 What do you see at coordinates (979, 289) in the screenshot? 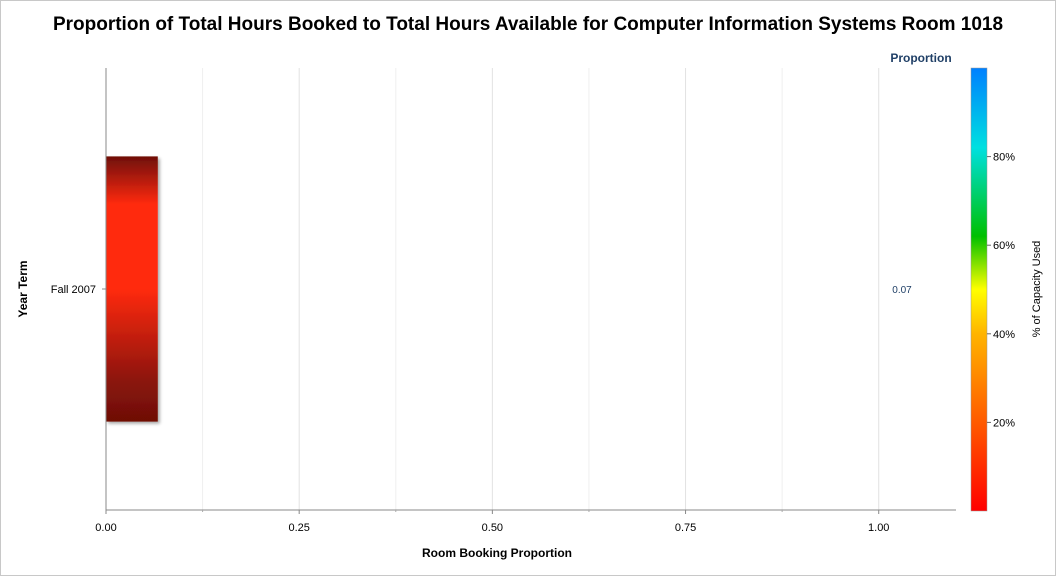
I see `colorbar-gradient` at bounding box center [979, 289].